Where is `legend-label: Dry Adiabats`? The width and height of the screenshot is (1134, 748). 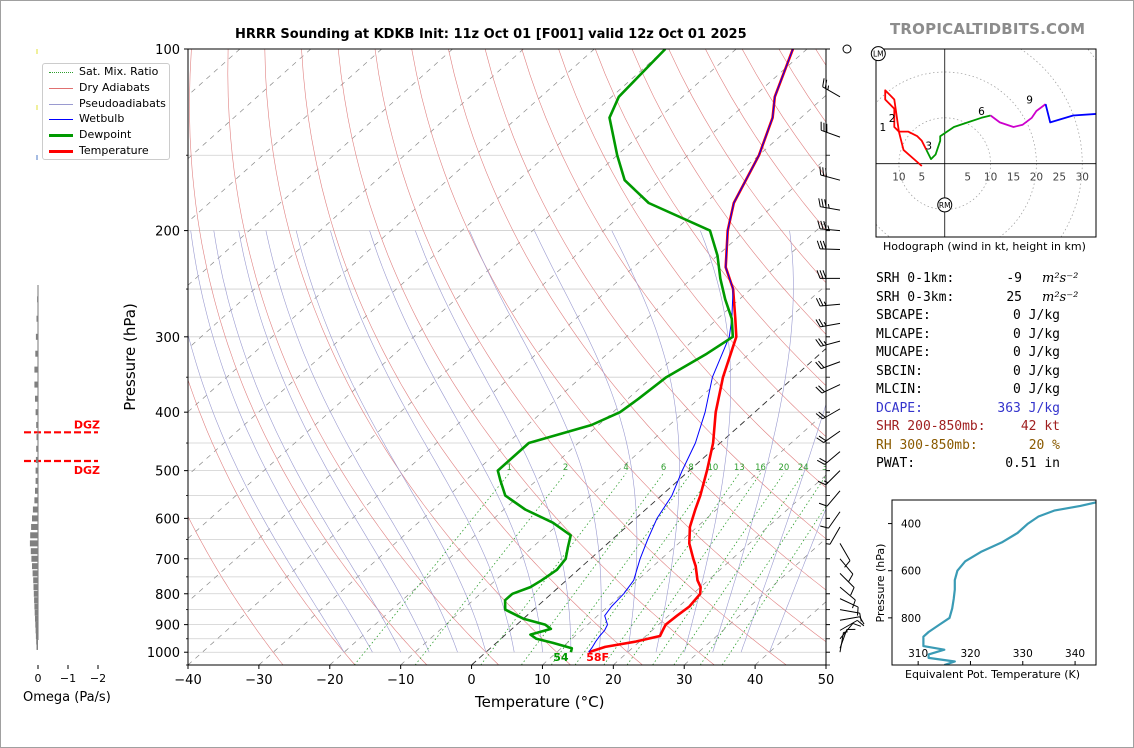 legend-label: Dry Adiabats is located at coordinates (114, 87).